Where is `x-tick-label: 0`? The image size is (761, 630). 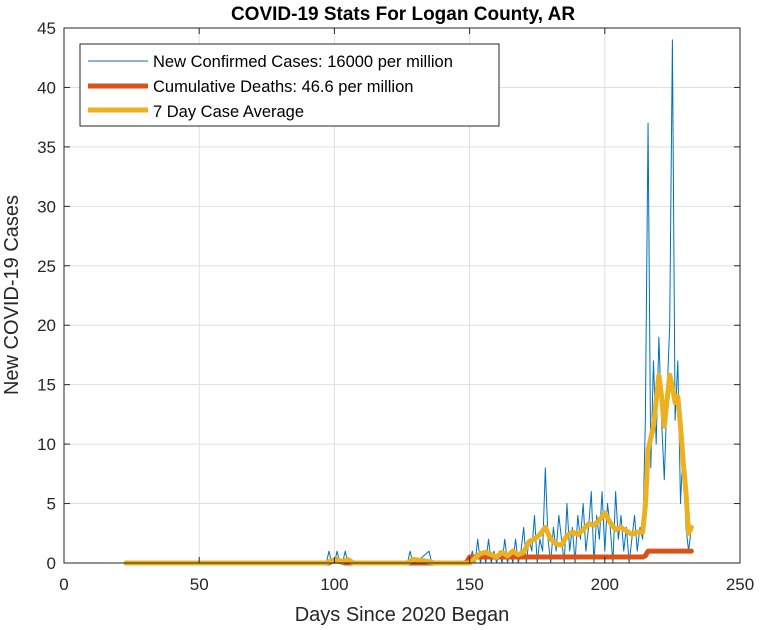 x-tick-label: 0 is located at coordinates (63, 584).